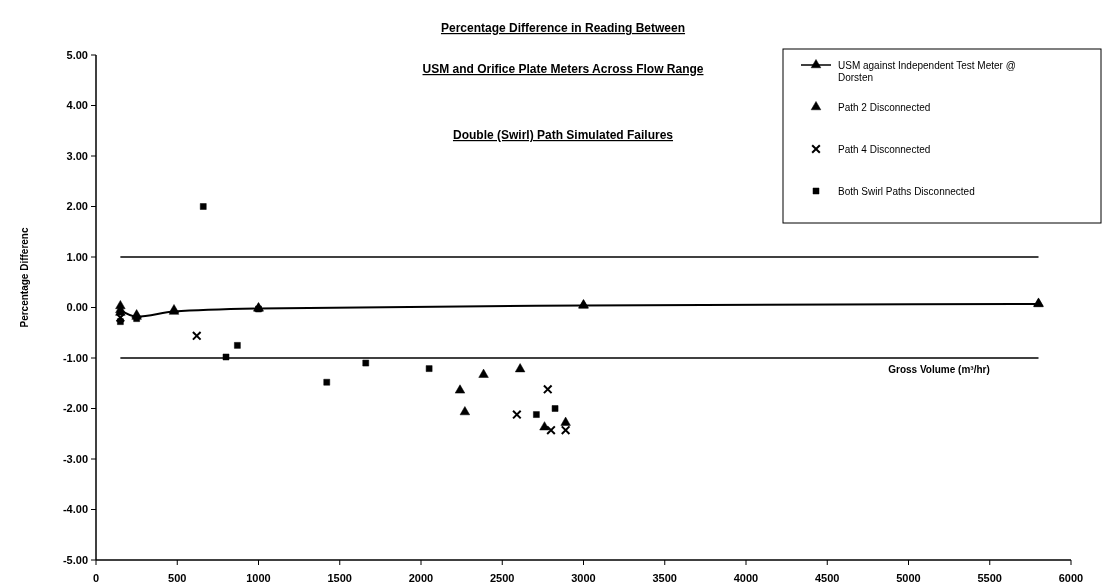 The image size is (1108, 585). I want to click on x-tick-label: 3500, so click(664, 578).